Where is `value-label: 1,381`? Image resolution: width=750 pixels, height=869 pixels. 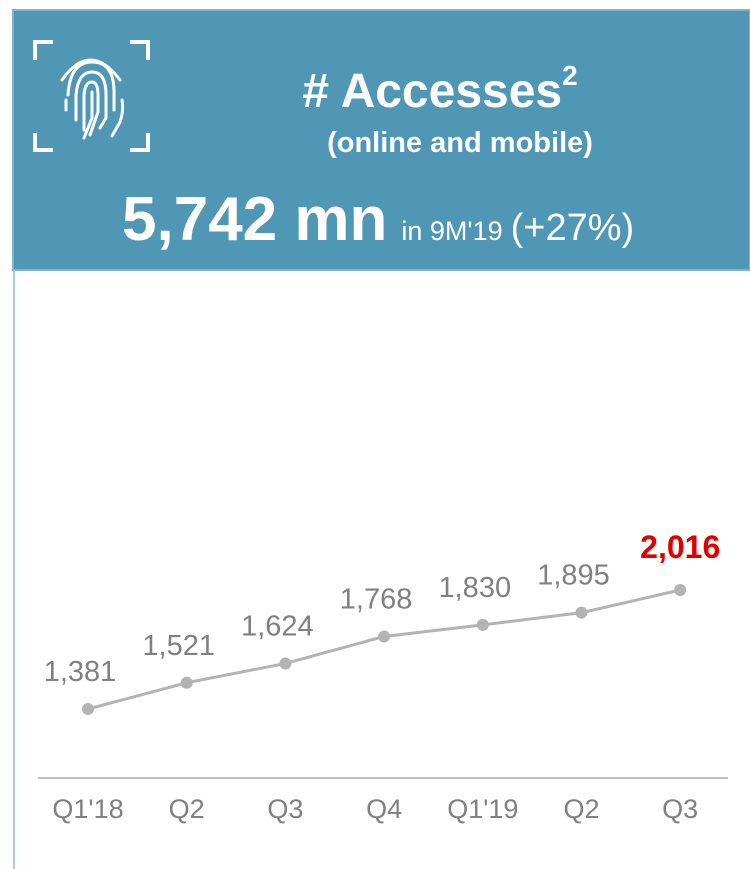 value-label: 1,381 is located at coordinates (80, 672).